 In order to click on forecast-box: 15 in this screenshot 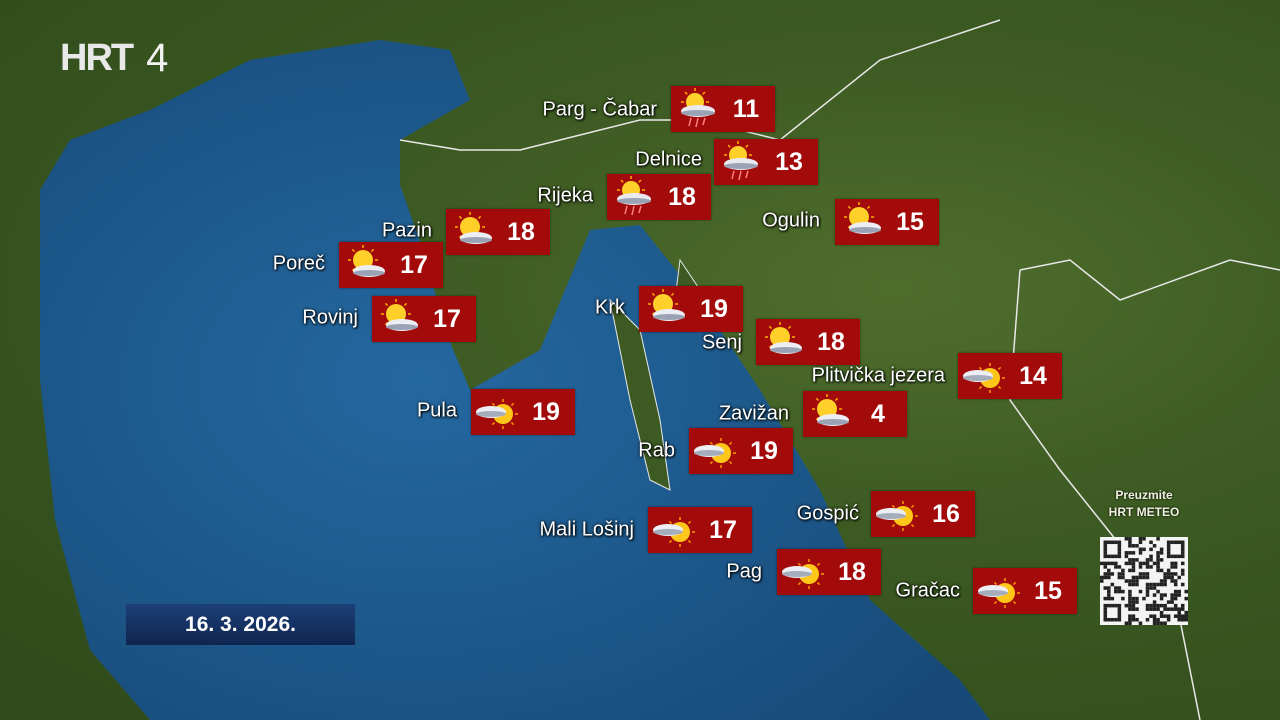, I will do `click(1025, 591)`.